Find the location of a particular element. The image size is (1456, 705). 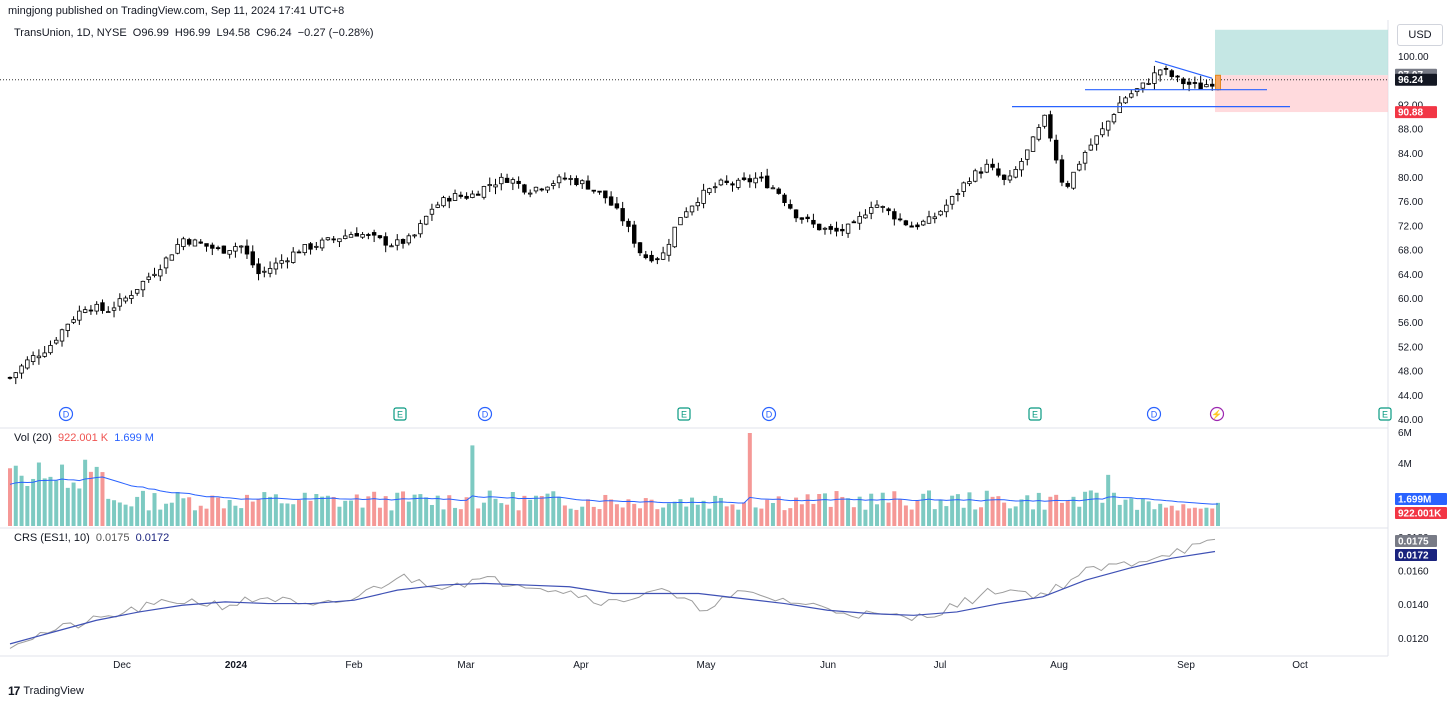

dividend-marker-icon is located at coordinates (485, 414).